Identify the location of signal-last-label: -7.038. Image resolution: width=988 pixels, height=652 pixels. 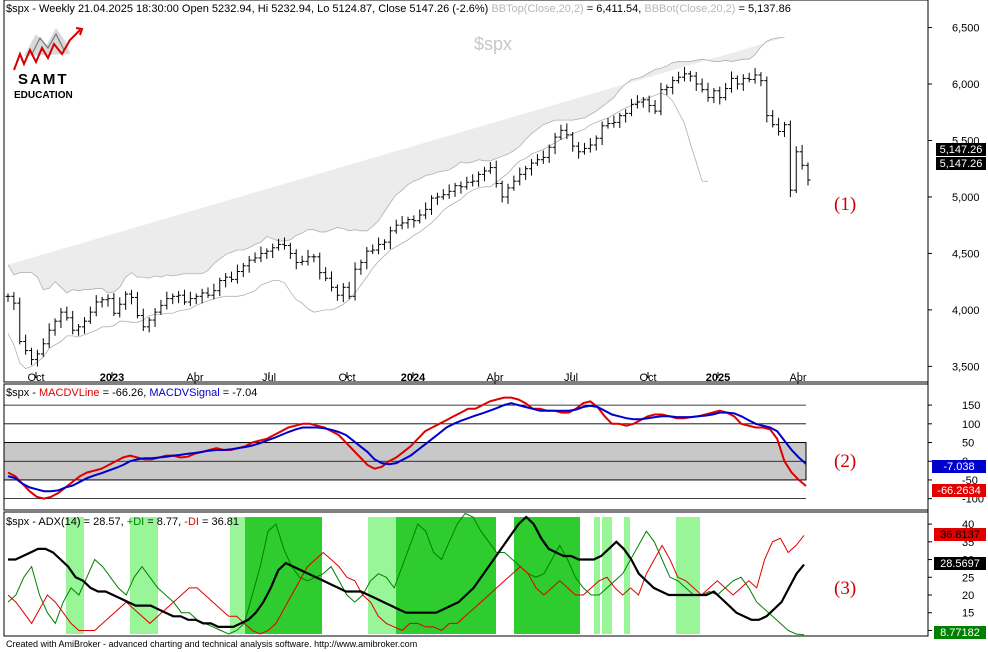
(958, 467).